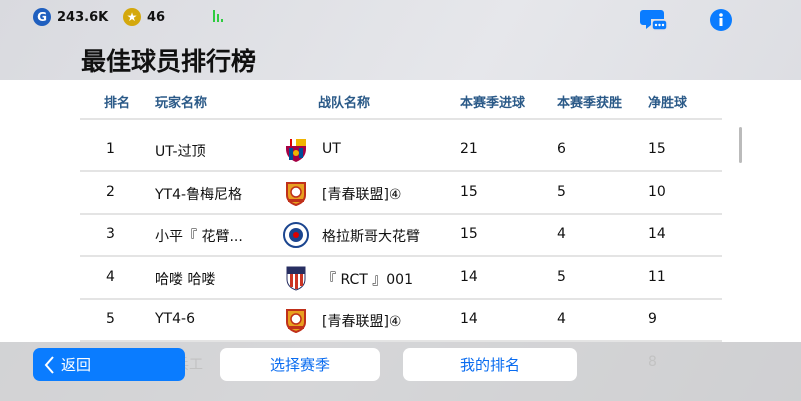 The width and height of the screenshot is (801, 401). I want to click on col-team: 战队名称, so click(344, 103).